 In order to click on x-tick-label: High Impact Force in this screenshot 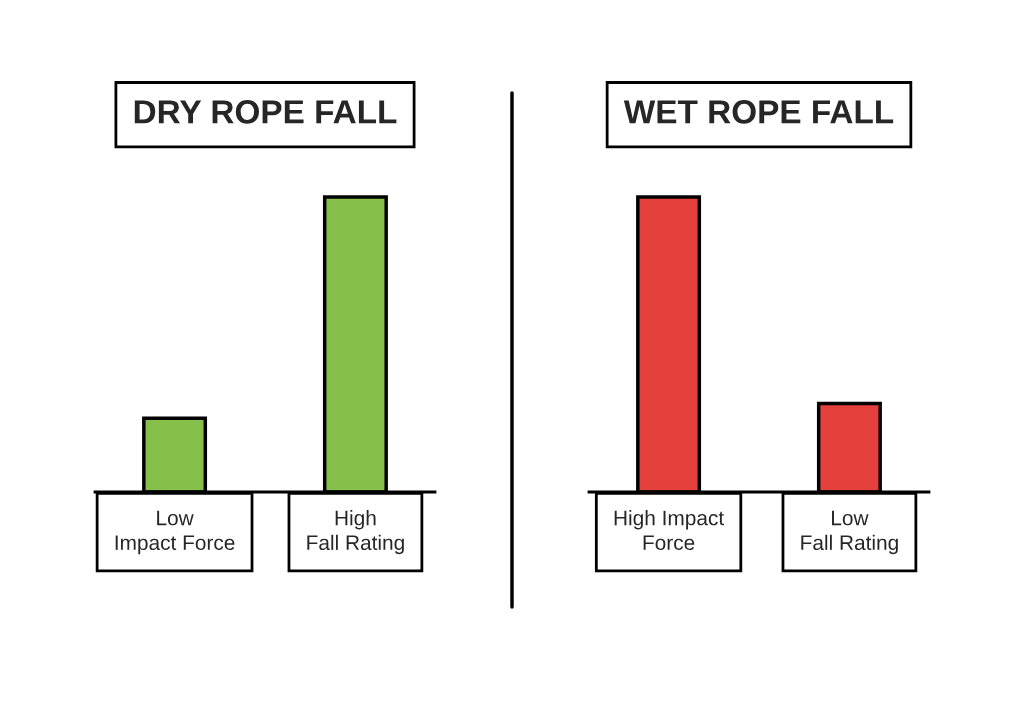, I will do `click(669, 530)`.